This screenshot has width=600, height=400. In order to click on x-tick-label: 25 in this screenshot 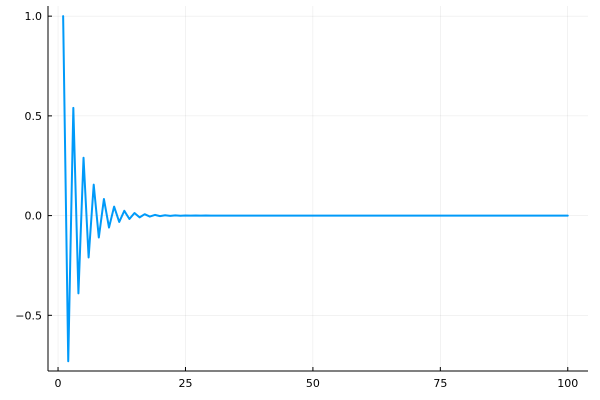, I will do `click(185, 383)`.